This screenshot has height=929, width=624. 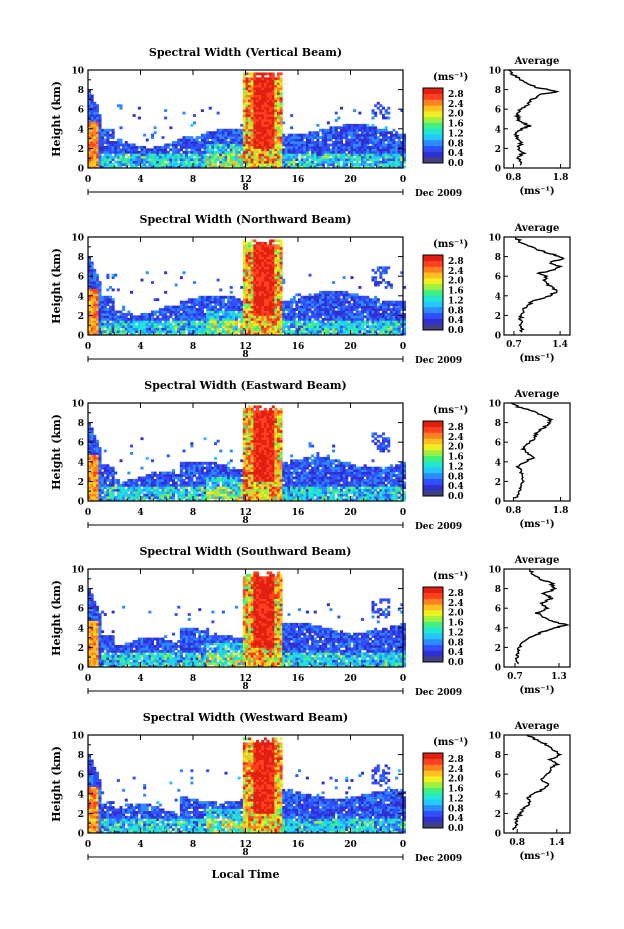 I want to click on colorbar-segment, so click(x=433, y=119).